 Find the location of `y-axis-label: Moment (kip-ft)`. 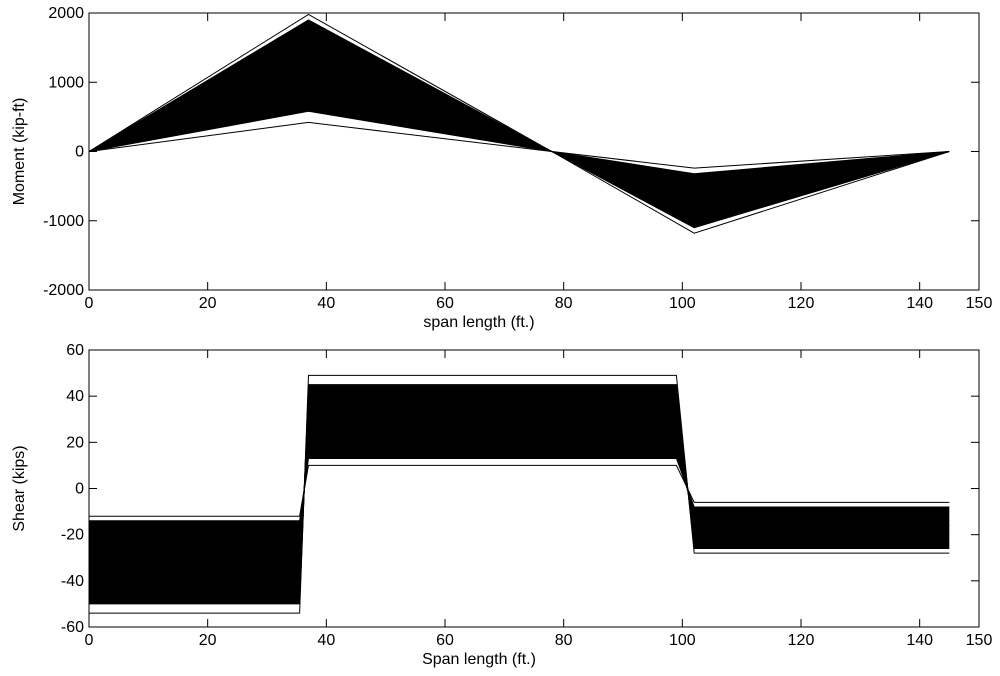

y-axis-label: Moment (kip-ft) is located at coordinates (19, 152).